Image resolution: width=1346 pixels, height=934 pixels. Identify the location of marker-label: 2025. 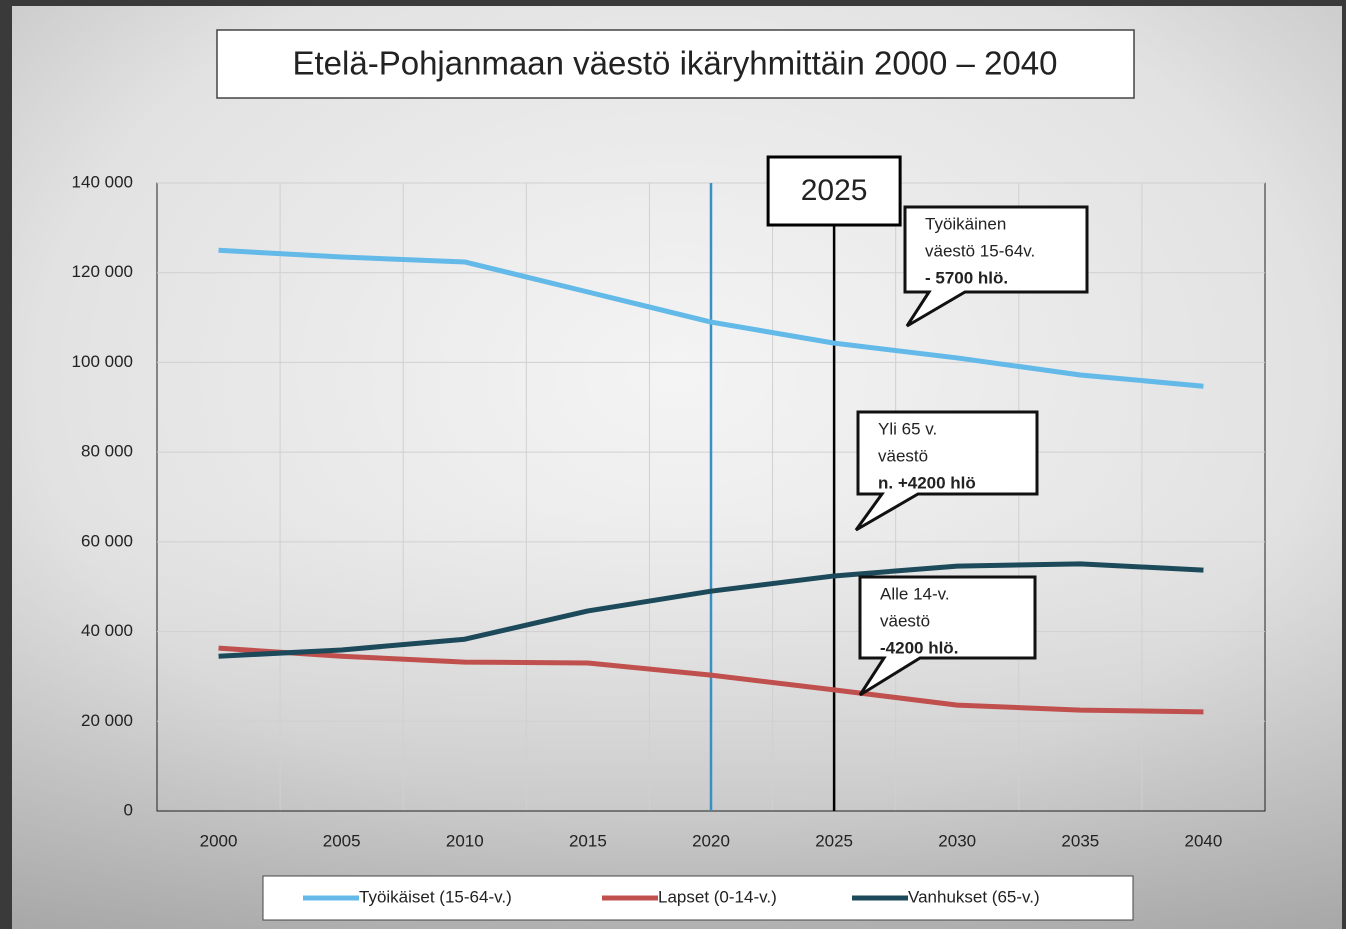
(834, 190).